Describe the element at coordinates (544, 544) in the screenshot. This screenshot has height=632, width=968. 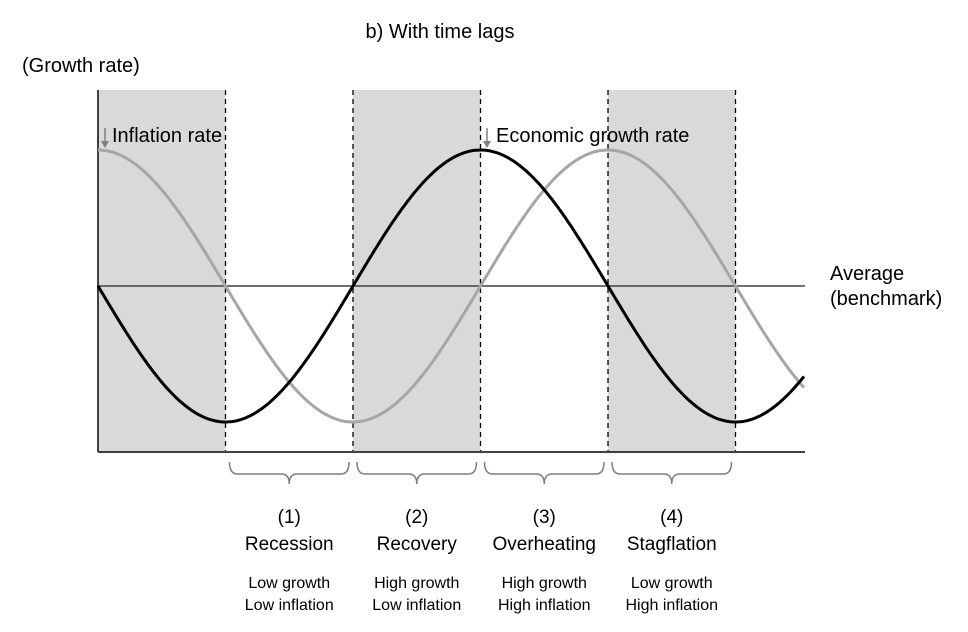
I see `phase-name: Overheating` at that location.